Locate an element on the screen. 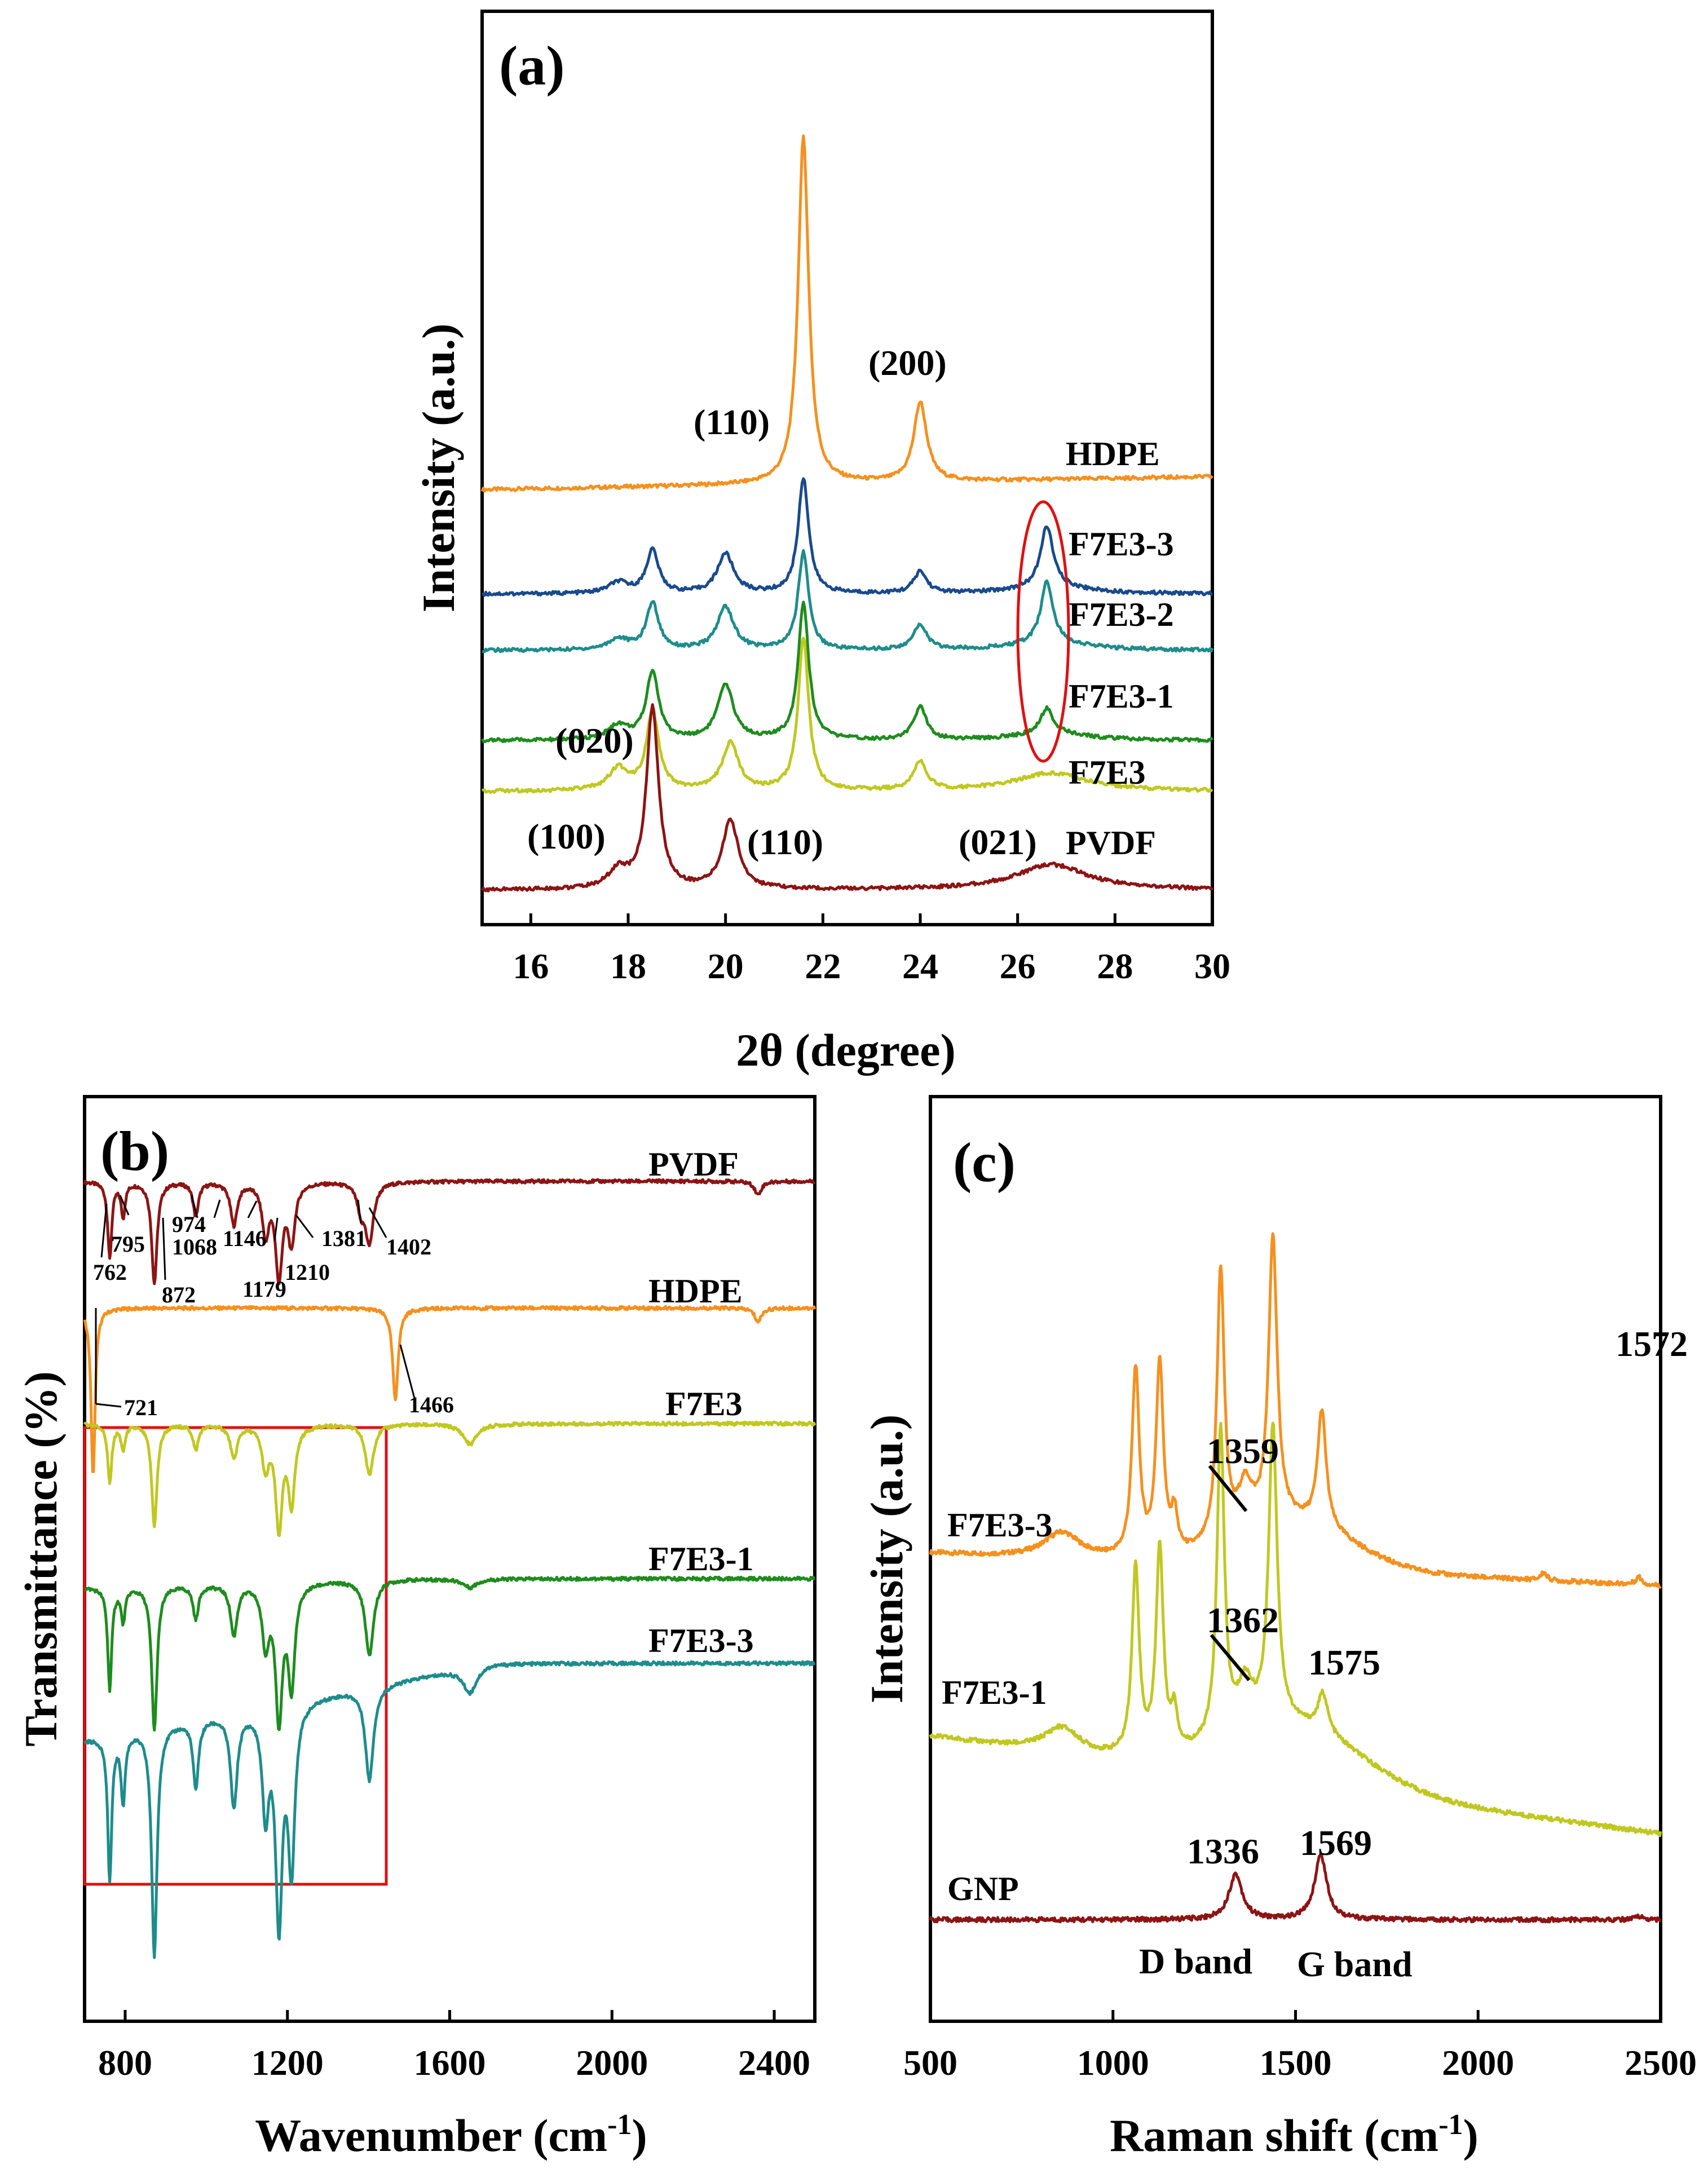  xtick-label-c: 500 is located at coordinates (930, 2063).